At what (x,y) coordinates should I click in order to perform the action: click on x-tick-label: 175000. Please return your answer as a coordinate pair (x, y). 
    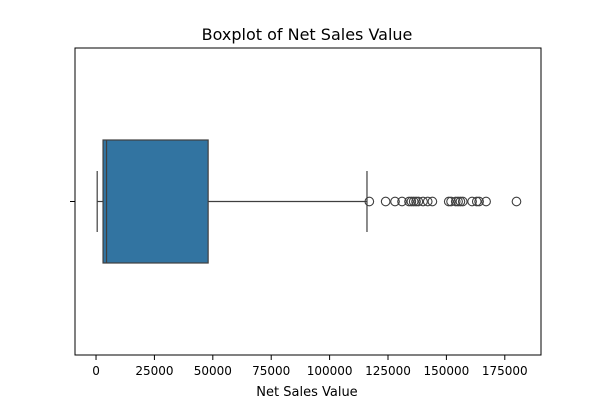
    Looking at the image, I should click on (505, 371).